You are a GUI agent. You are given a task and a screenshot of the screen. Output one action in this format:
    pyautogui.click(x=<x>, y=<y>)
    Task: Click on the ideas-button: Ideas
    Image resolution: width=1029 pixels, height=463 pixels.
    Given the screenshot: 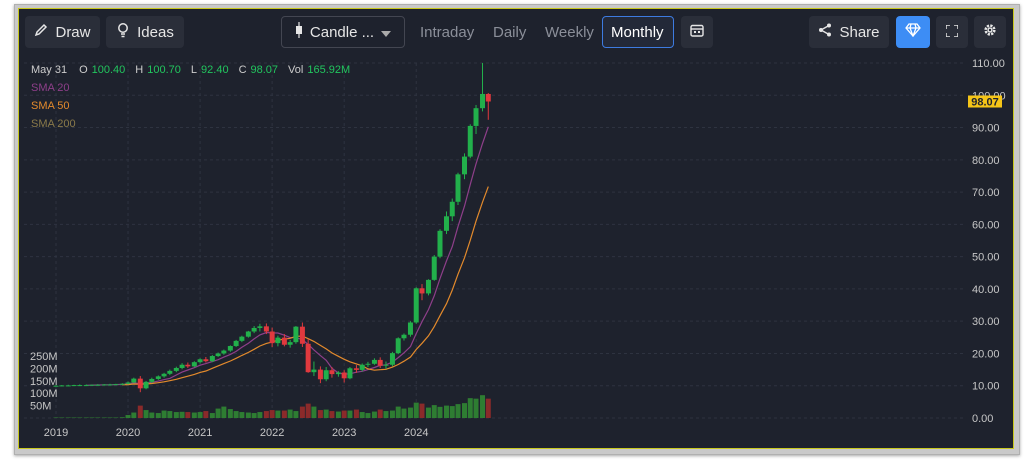 What is the action you would take?
    pyautogui.click(x=145, y=32)
    